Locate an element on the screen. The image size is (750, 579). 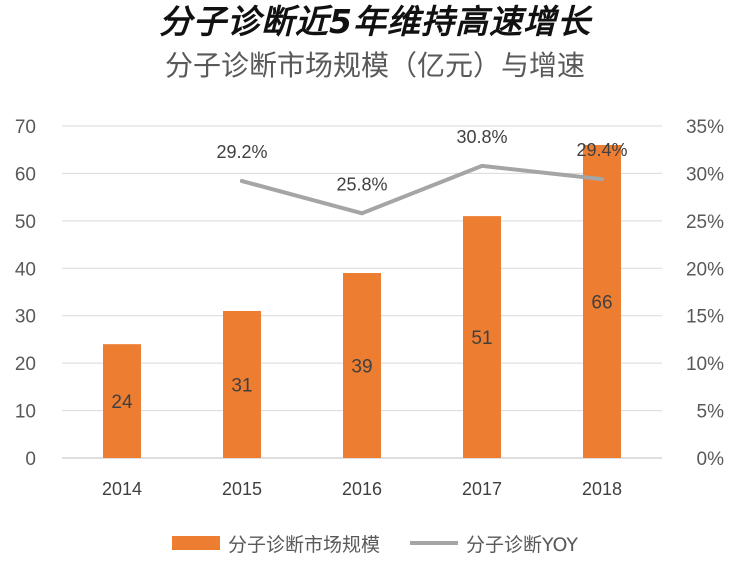
y-left-tick-label: 60 is located at coordinates (25, 174).